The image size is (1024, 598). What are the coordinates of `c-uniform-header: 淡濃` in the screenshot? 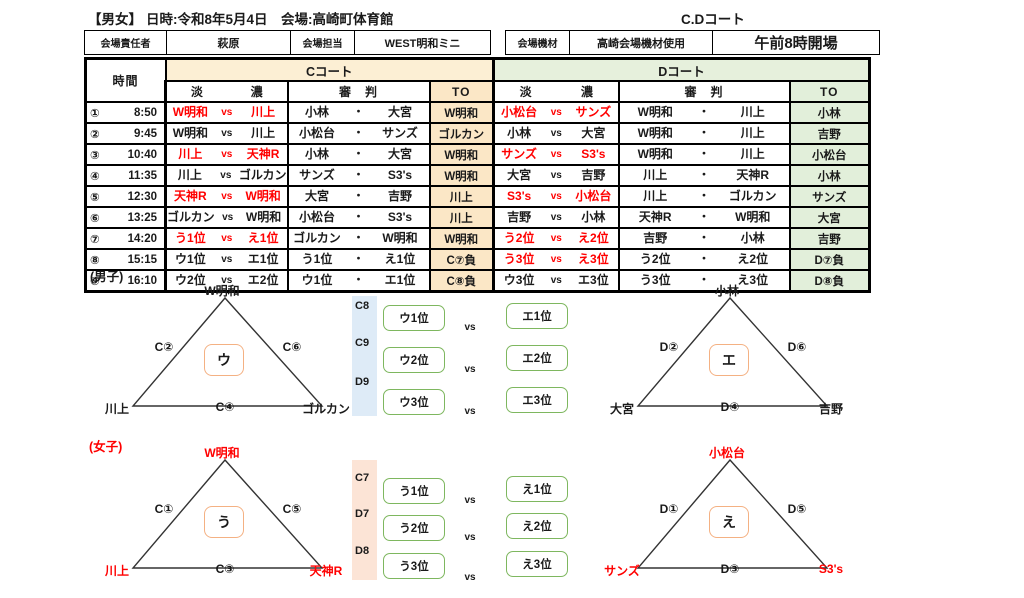 It's located at (226, 92).